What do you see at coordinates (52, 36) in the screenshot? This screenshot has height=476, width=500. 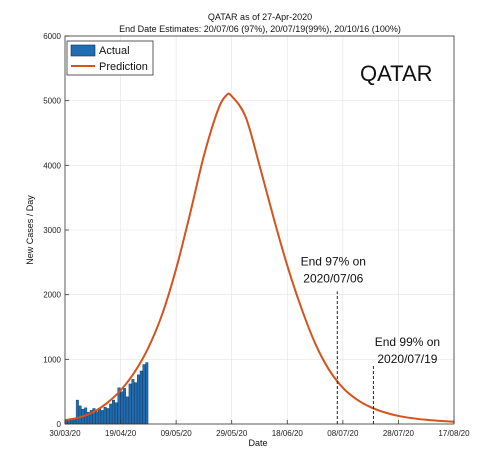 I see `y-tick-label: 6000` at bounding box center [52, 36].